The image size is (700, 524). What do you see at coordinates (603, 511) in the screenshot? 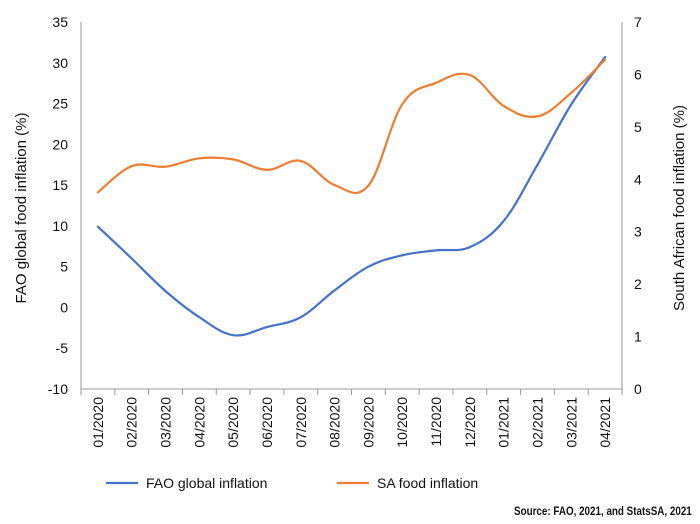
I see `source-note: Source: FAO, 2021, and StatsSA, 2021` at bounding box center [603, 511].